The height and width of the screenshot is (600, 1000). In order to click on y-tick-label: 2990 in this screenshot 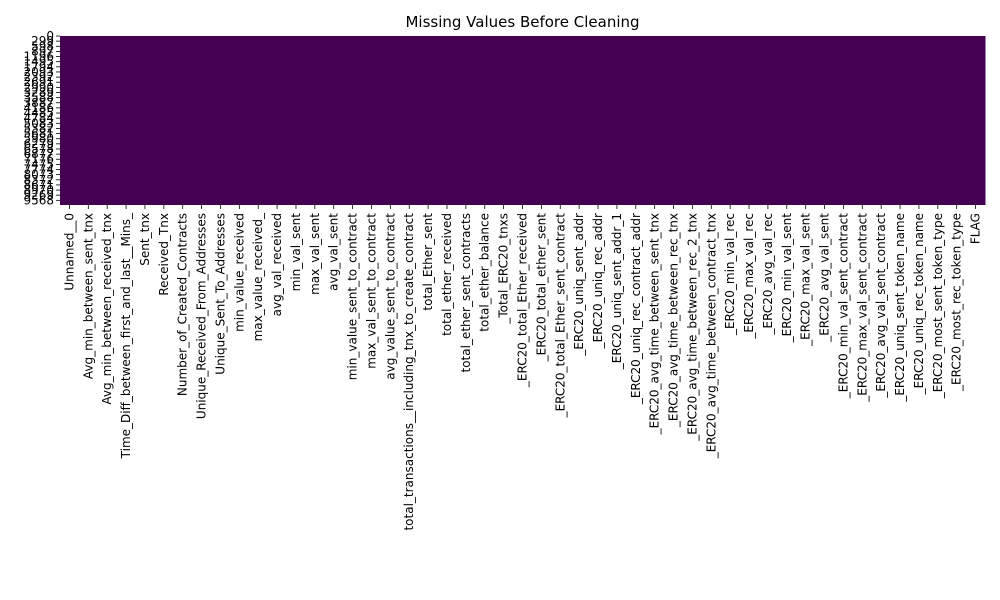, I will do `click(38, 87)`.